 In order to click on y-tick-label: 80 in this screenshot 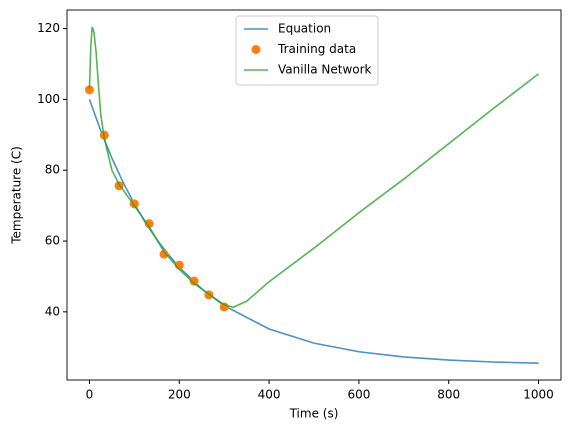, I will do `click(52, 170)`.